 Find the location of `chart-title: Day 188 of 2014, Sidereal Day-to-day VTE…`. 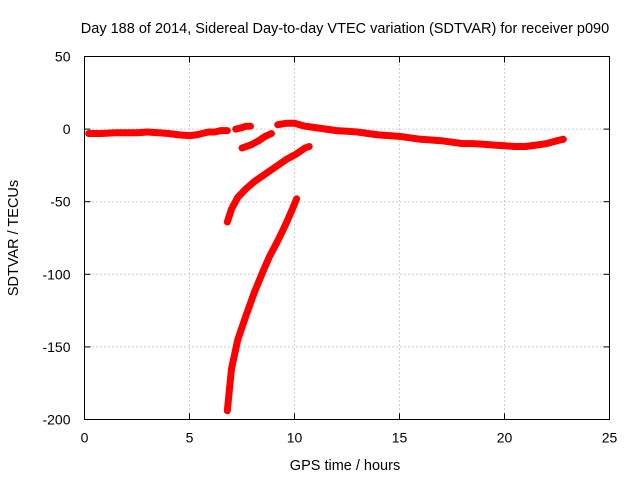

chart-title: Day 188 of 2014, Sidereal Day-to-day VTE… is located at coordinates (345, 29).